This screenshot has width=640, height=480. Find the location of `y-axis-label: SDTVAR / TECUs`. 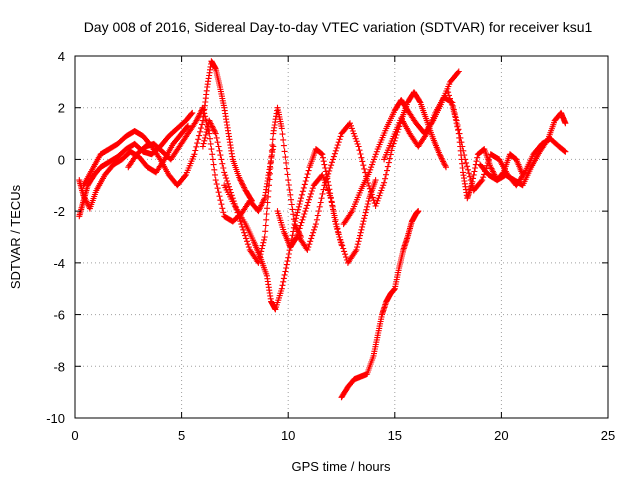

y-axis-label: SDTVAR / TECUs is located at coordinates (15, 236).